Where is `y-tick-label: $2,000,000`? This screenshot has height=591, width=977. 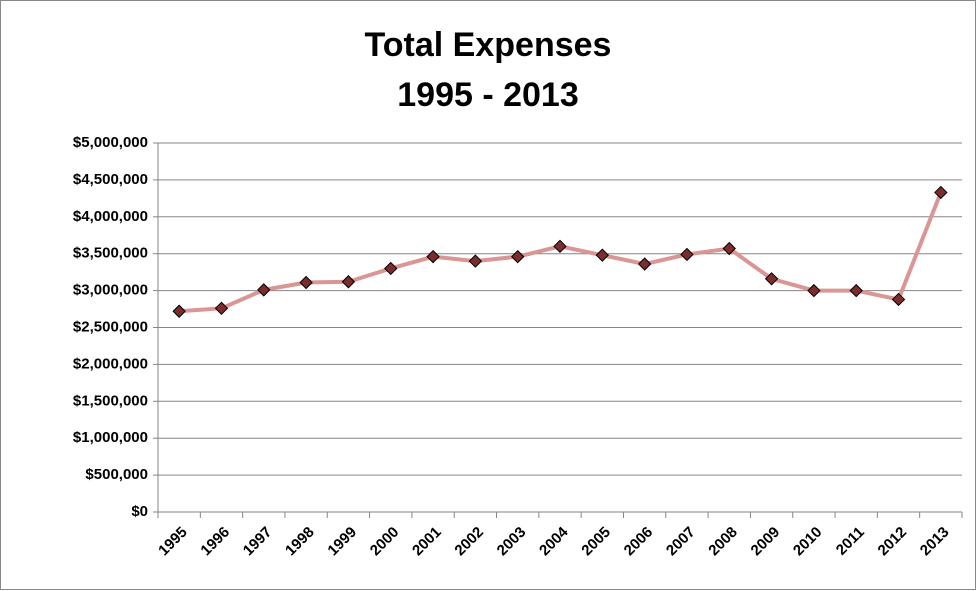 y-tick-label: $2,000,000 is located at coordinates (110, 363).